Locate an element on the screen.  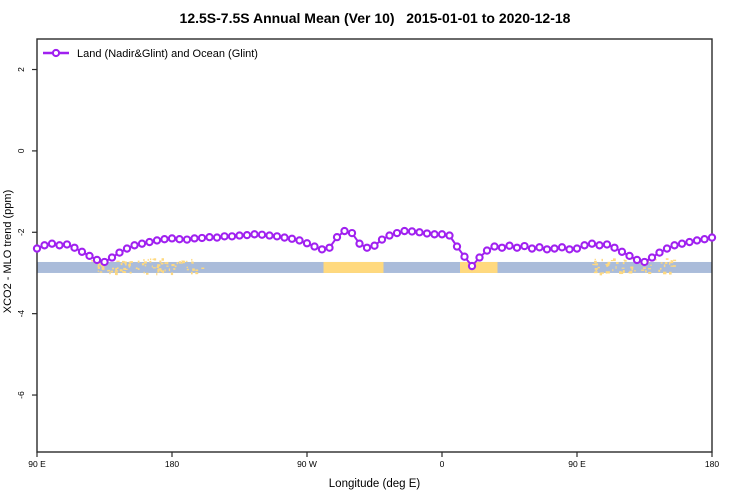
x-tick-label: 90 E is located at coordinates (577, 464).